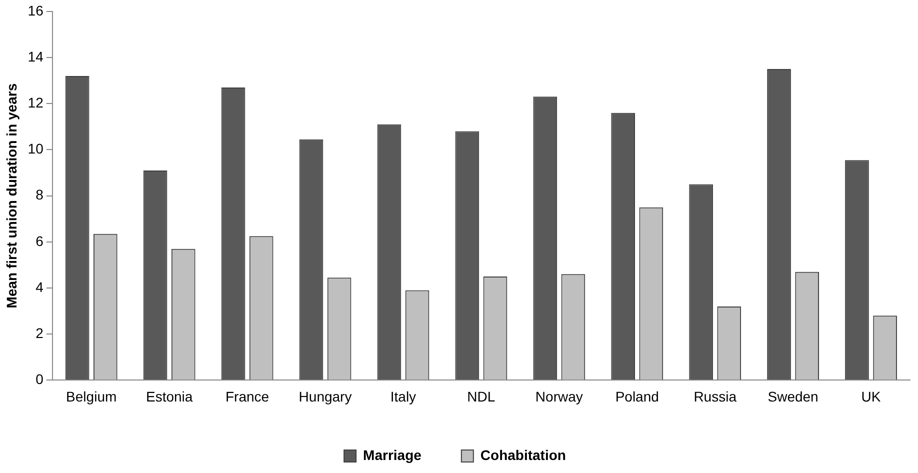 The image size is (918, 473). I want to click on y-tick-label: 8, so click(40, 194).